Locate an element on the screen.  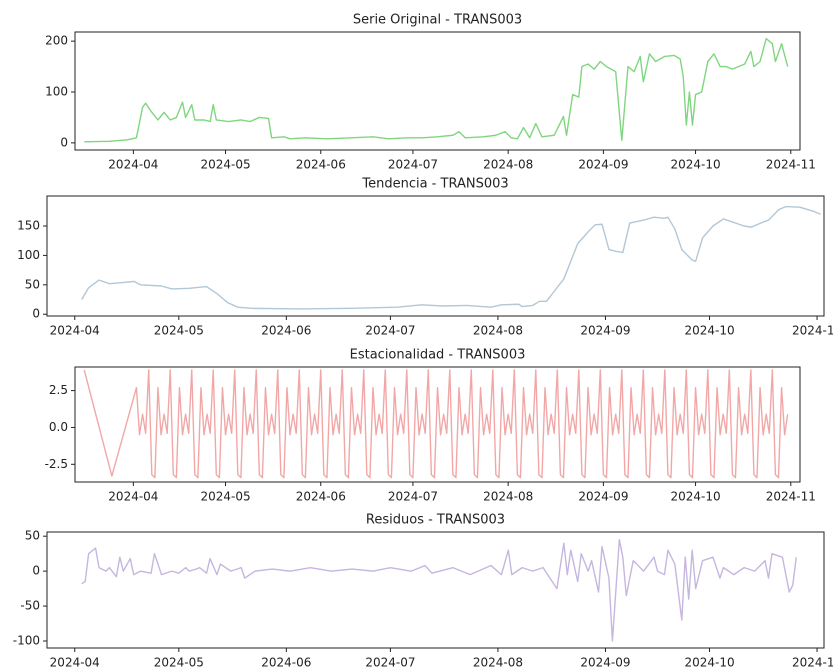
y-tick-label: -50 is located at coordinates (30, 606).